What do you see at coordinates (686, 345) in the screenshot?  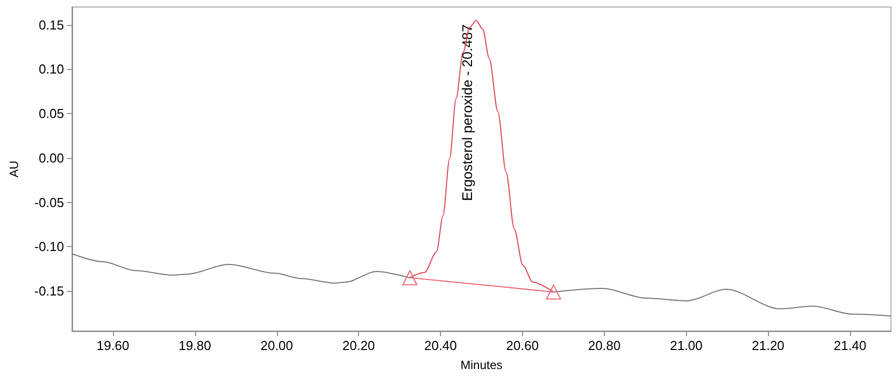 I see `x-tick-label: 21.00` at bounding box center [686, 345].